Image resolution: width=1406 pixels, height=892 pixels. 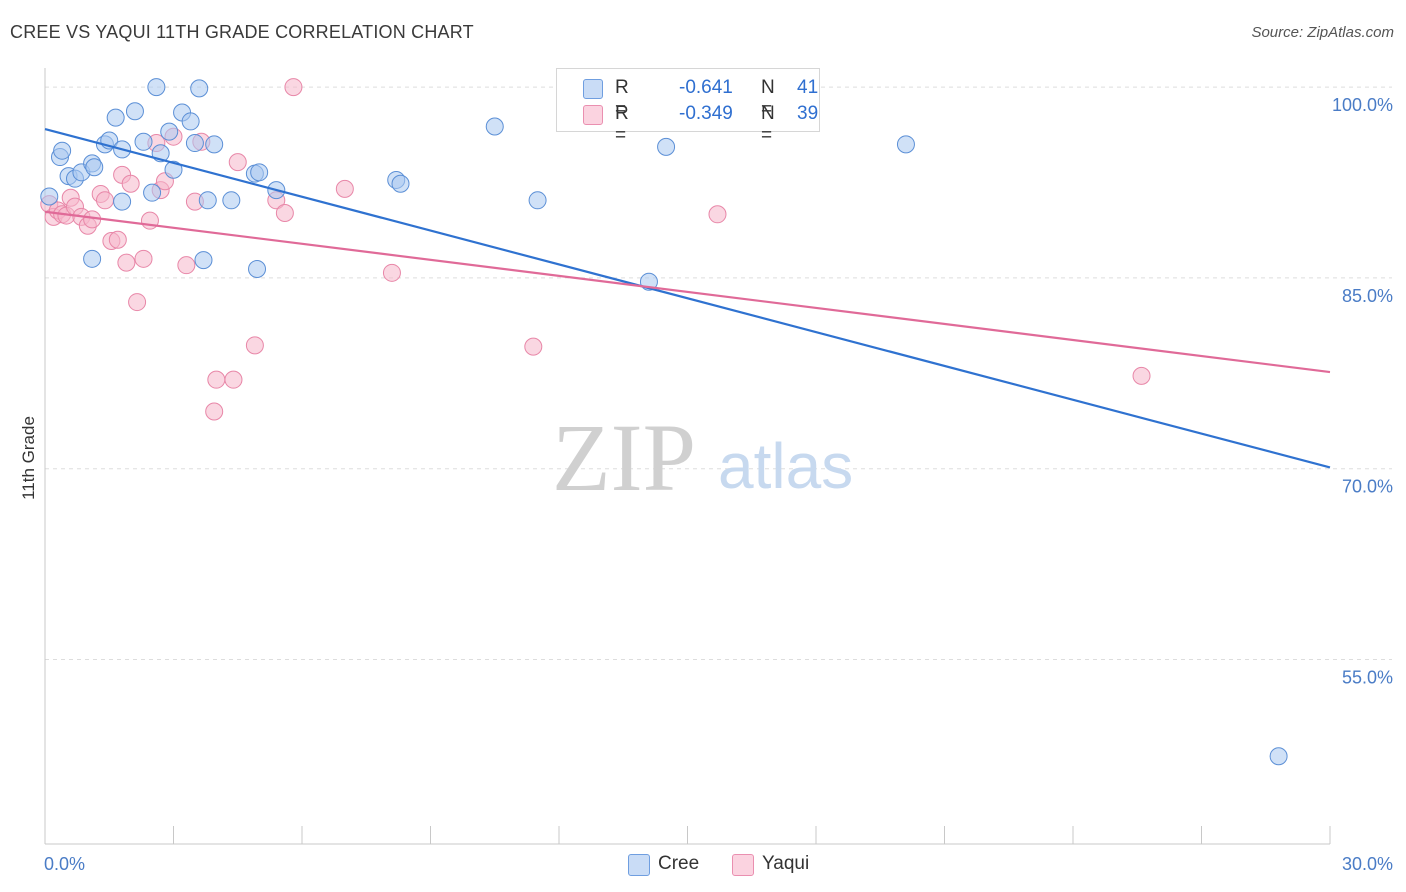 What do you see at coordinates (785, 466) in the screenshot?
I see `watermark-atlas: atlas` at bounding box center [785, 466].